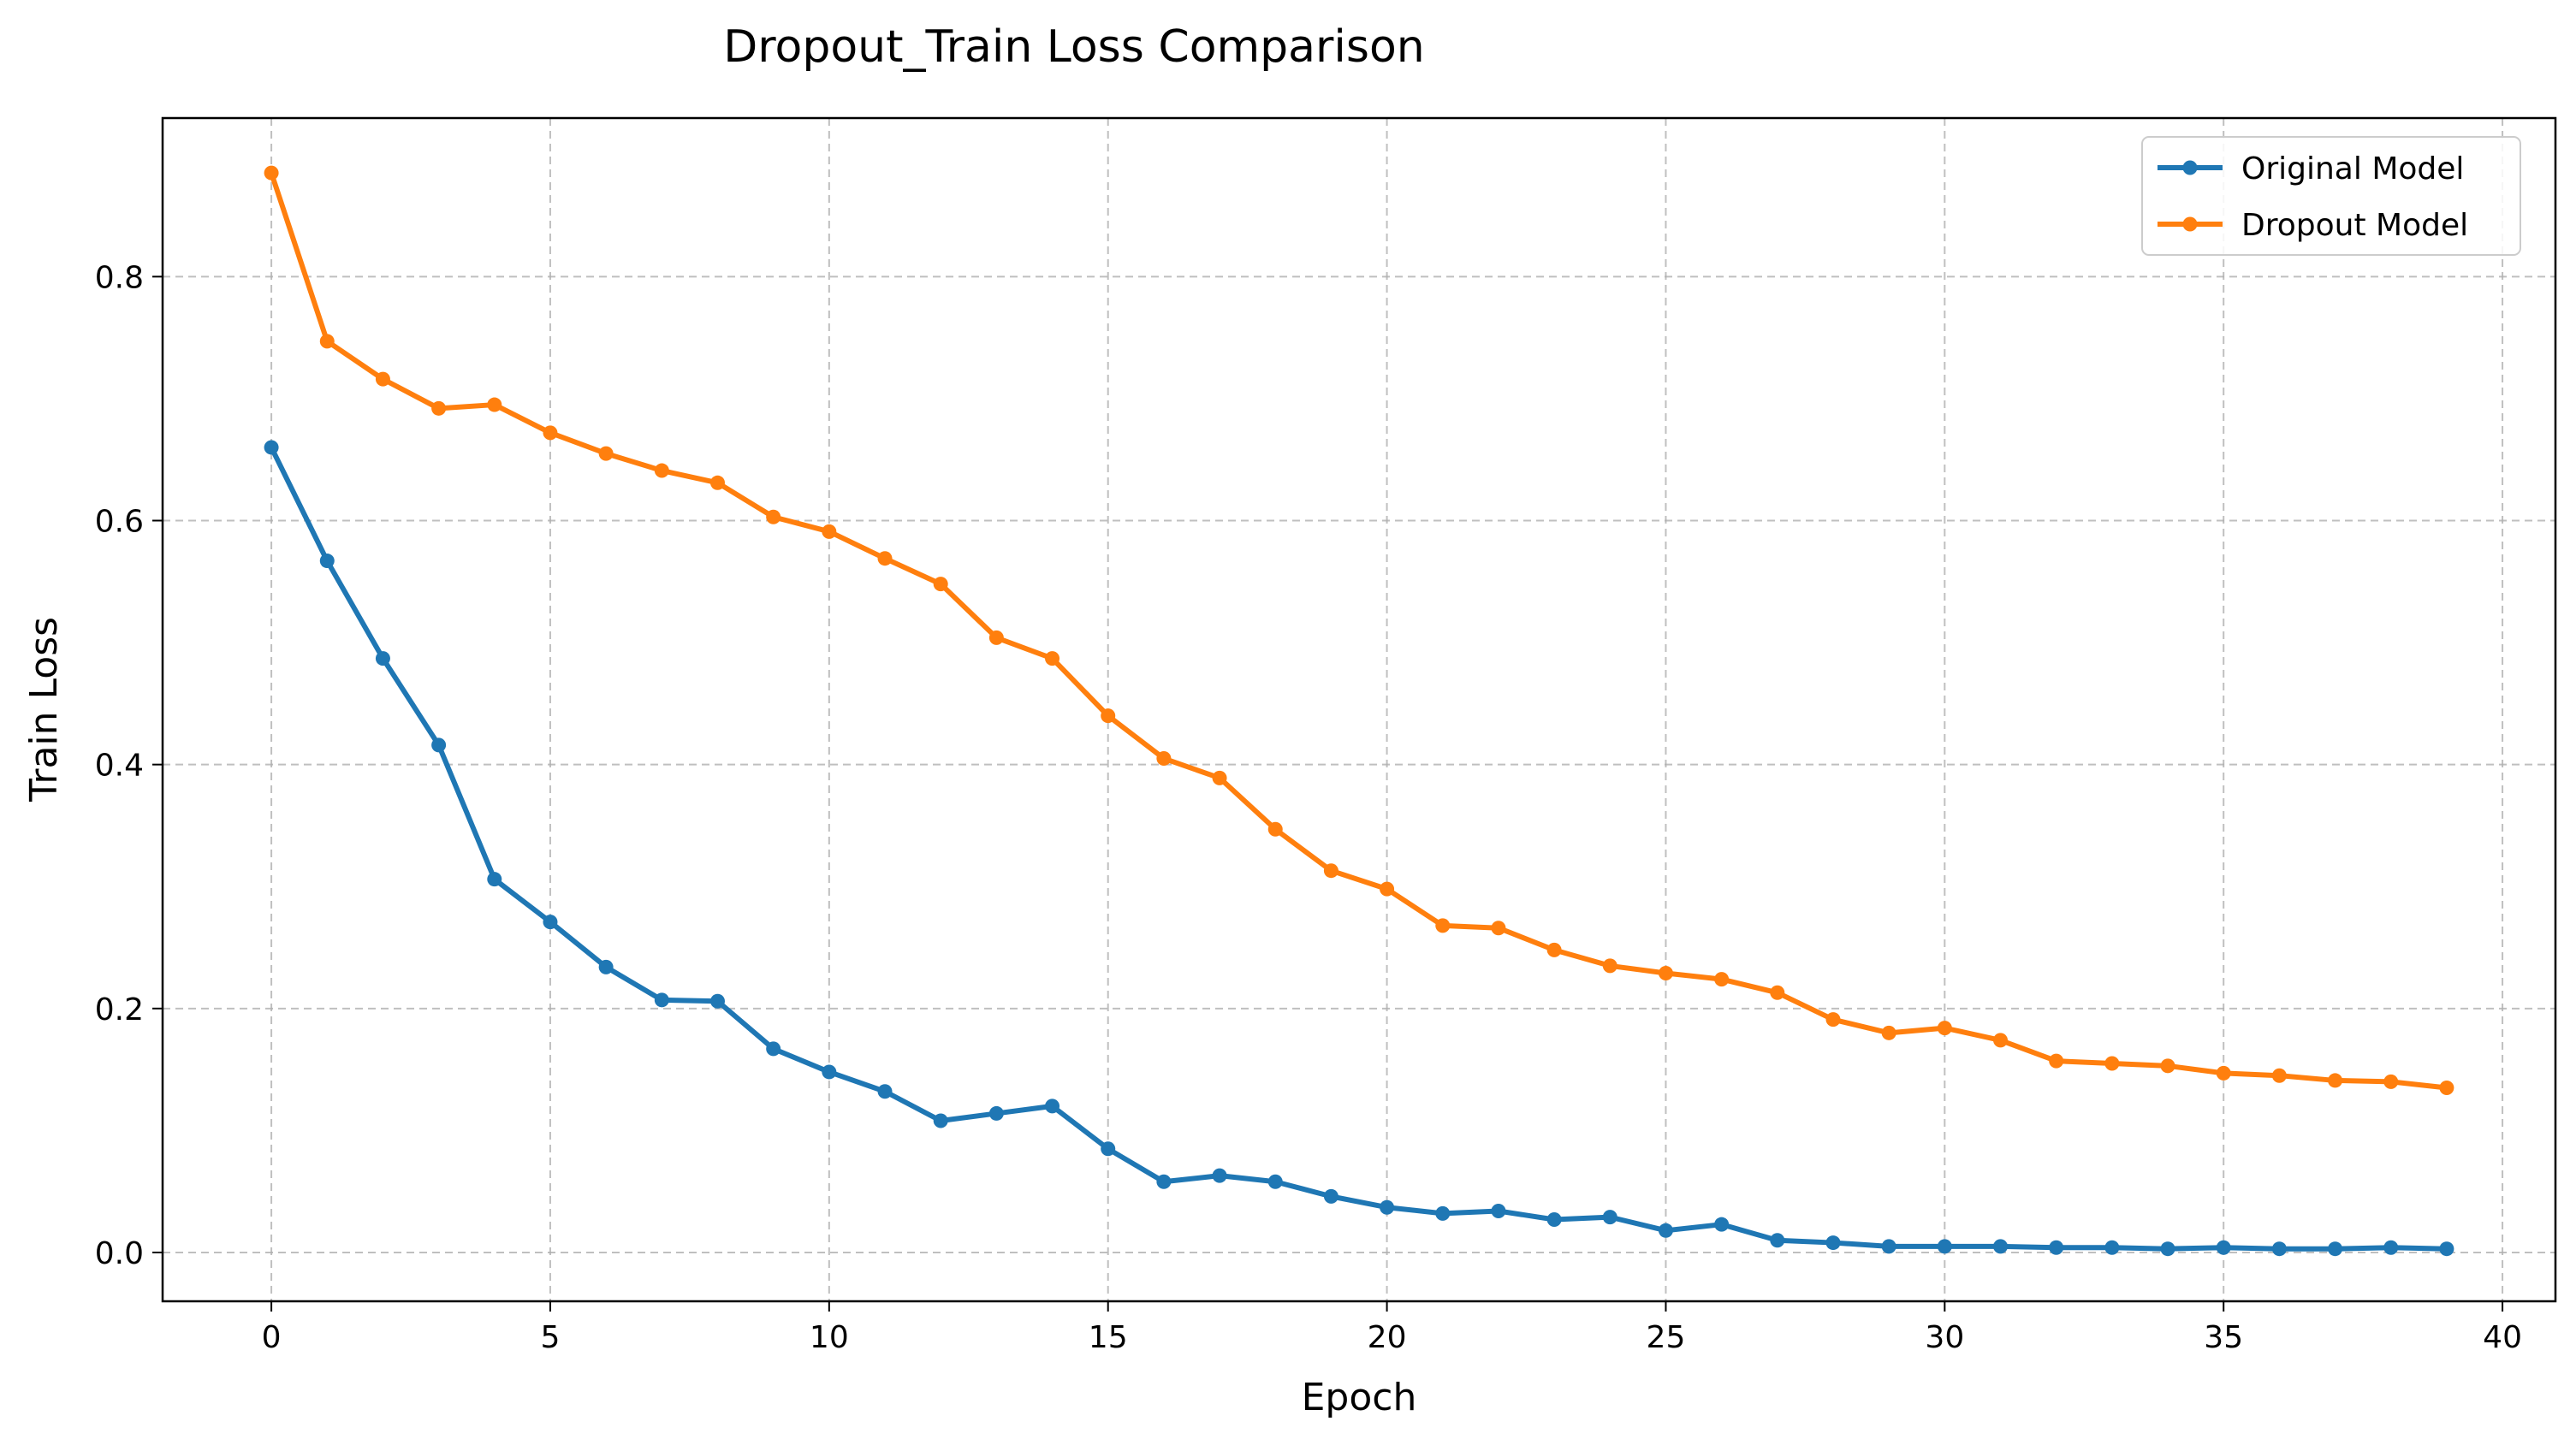  Describe the element at coordinates (1359, 1397) in the screenshot. I see `x-axis-label: Epoch` at that location.